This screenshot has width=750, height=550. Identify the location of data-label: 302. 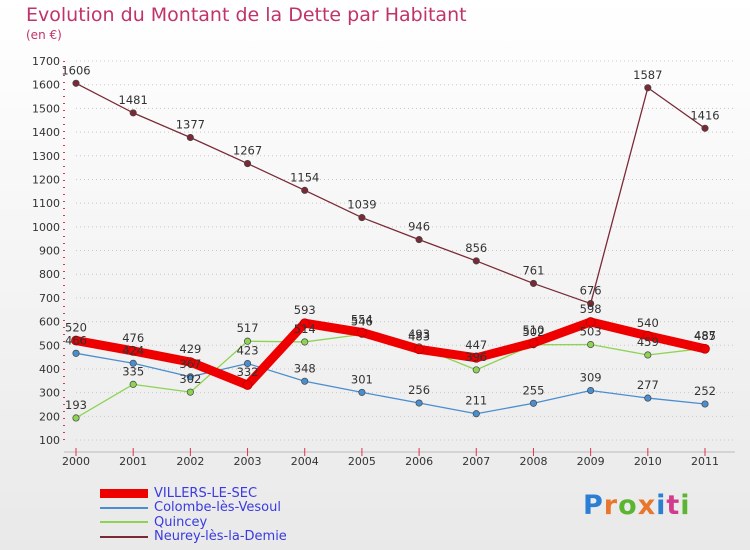
(190, 379).